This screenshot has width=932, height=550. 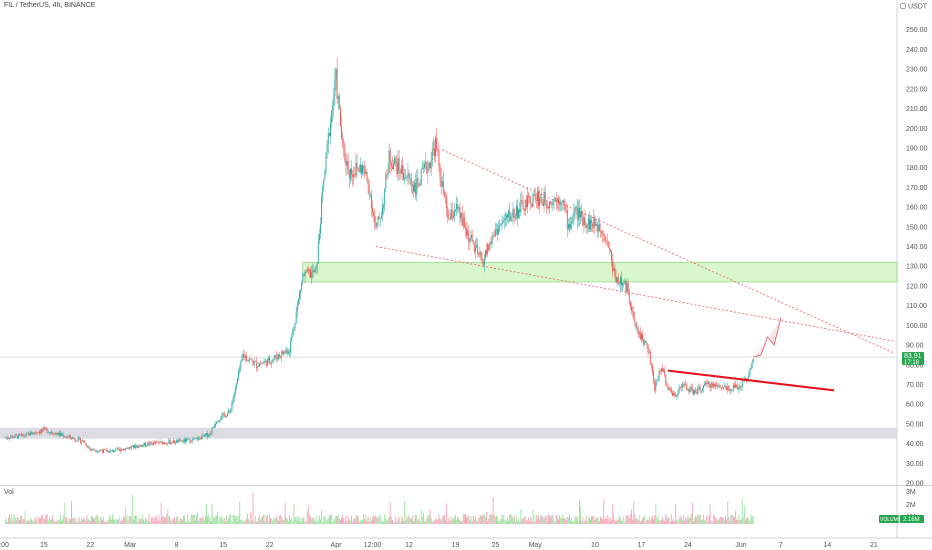 I want to click on currency-label: USDT, so click(x=913, y=6).